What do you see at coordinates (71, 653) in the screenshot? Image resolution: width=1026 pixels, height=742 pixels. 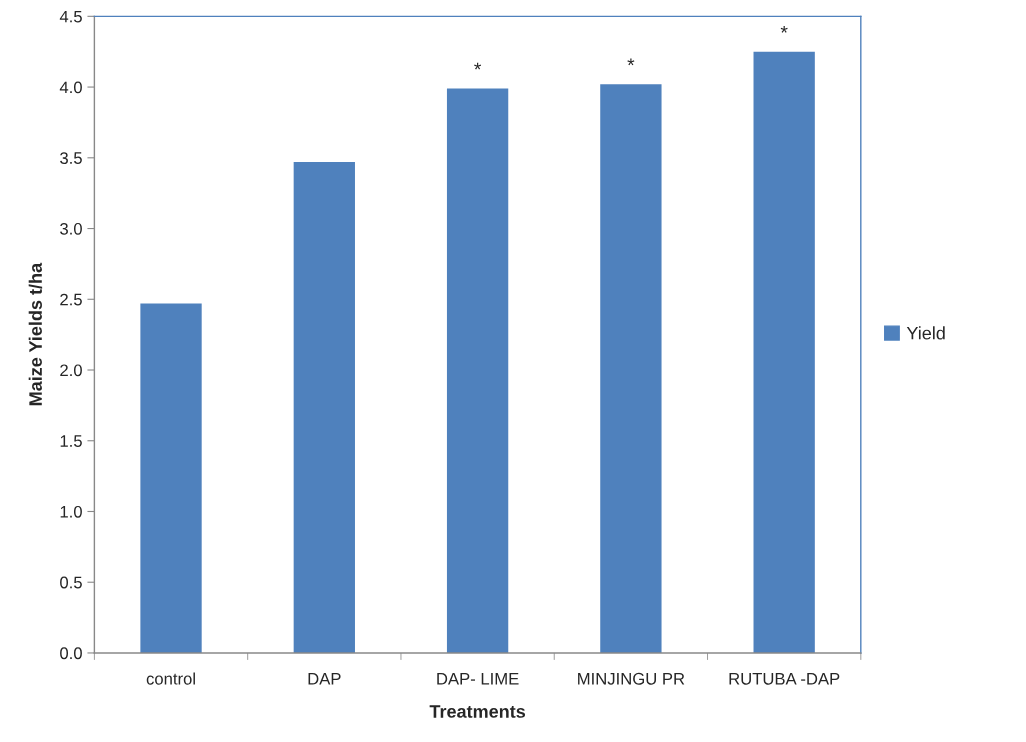 I see `y-tick-label: 0.0` at bounding box center [71, 653].